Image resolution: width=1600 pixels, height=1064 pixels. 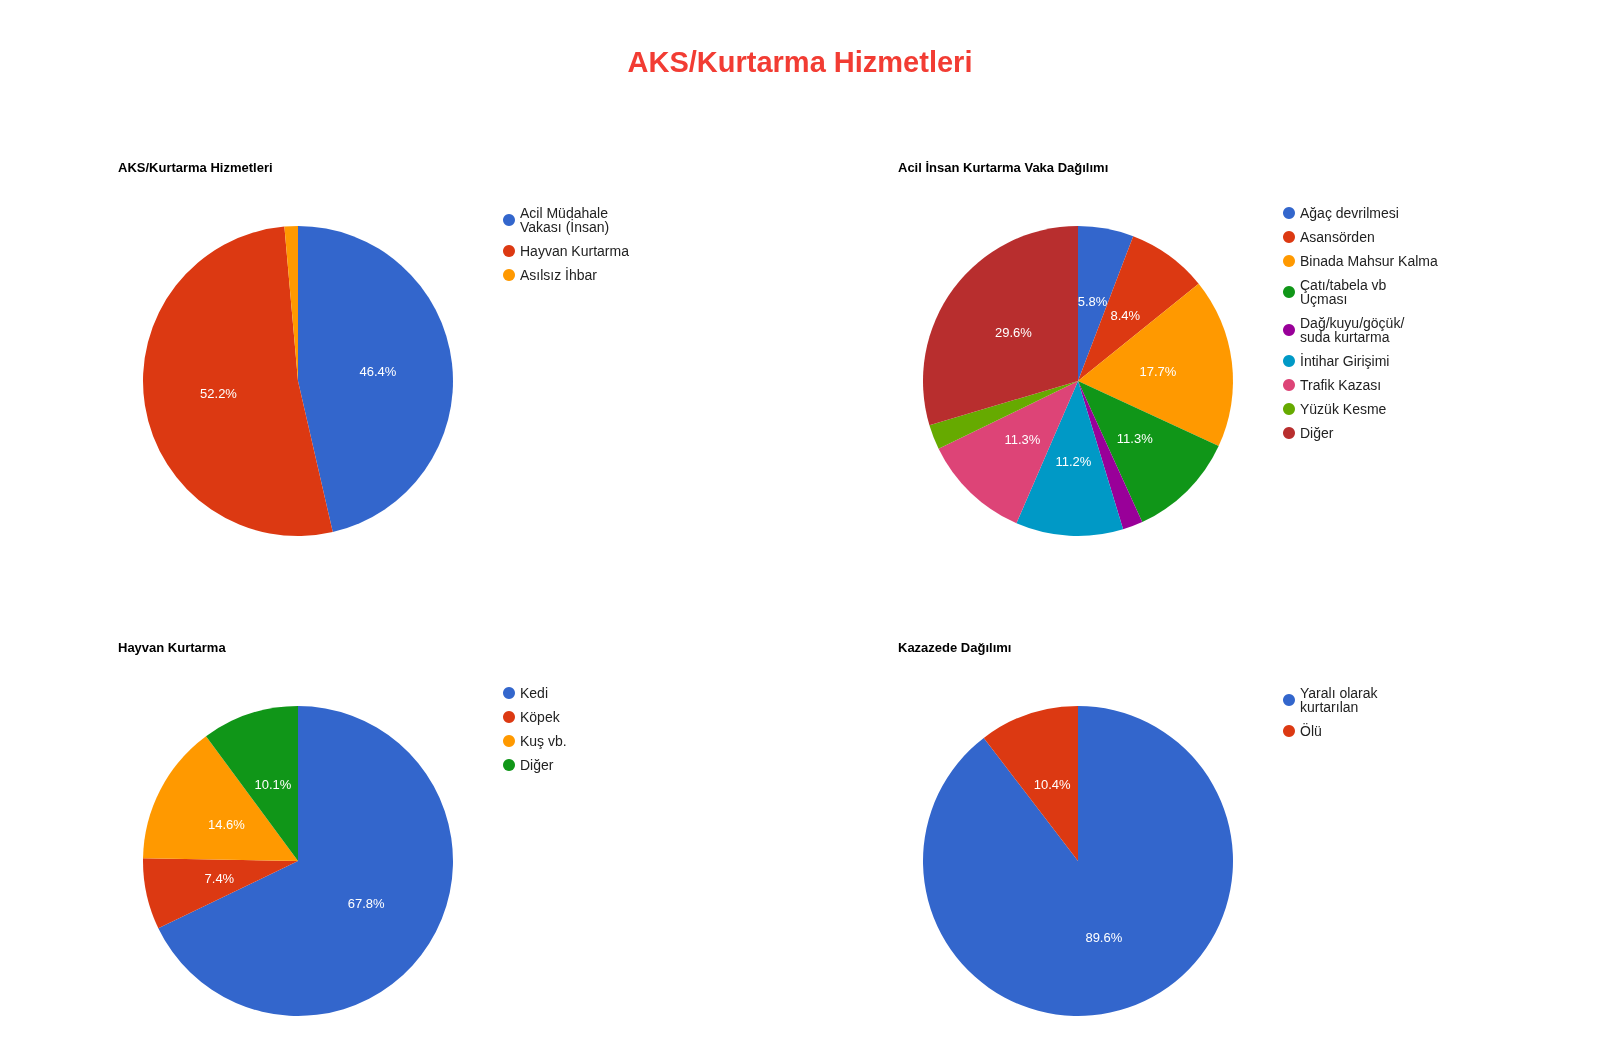 What do you see at coordinates (219, 394) in the screenshot?
I see `data-label: 52.2%` at bounding box center [219, 394].